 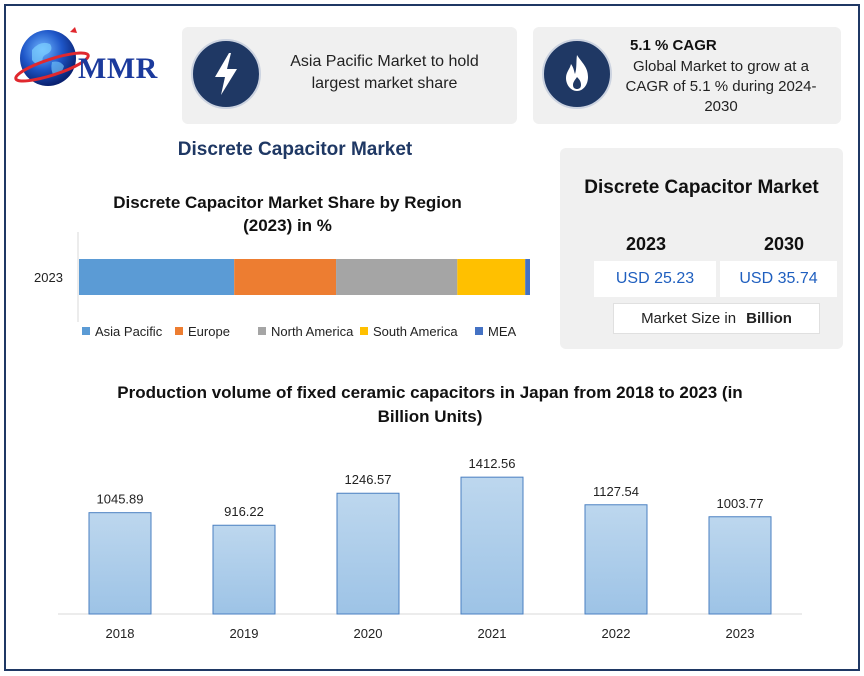 I want to click on summary-title: Discrete Capacitor Market, so click(x=701, y=187).